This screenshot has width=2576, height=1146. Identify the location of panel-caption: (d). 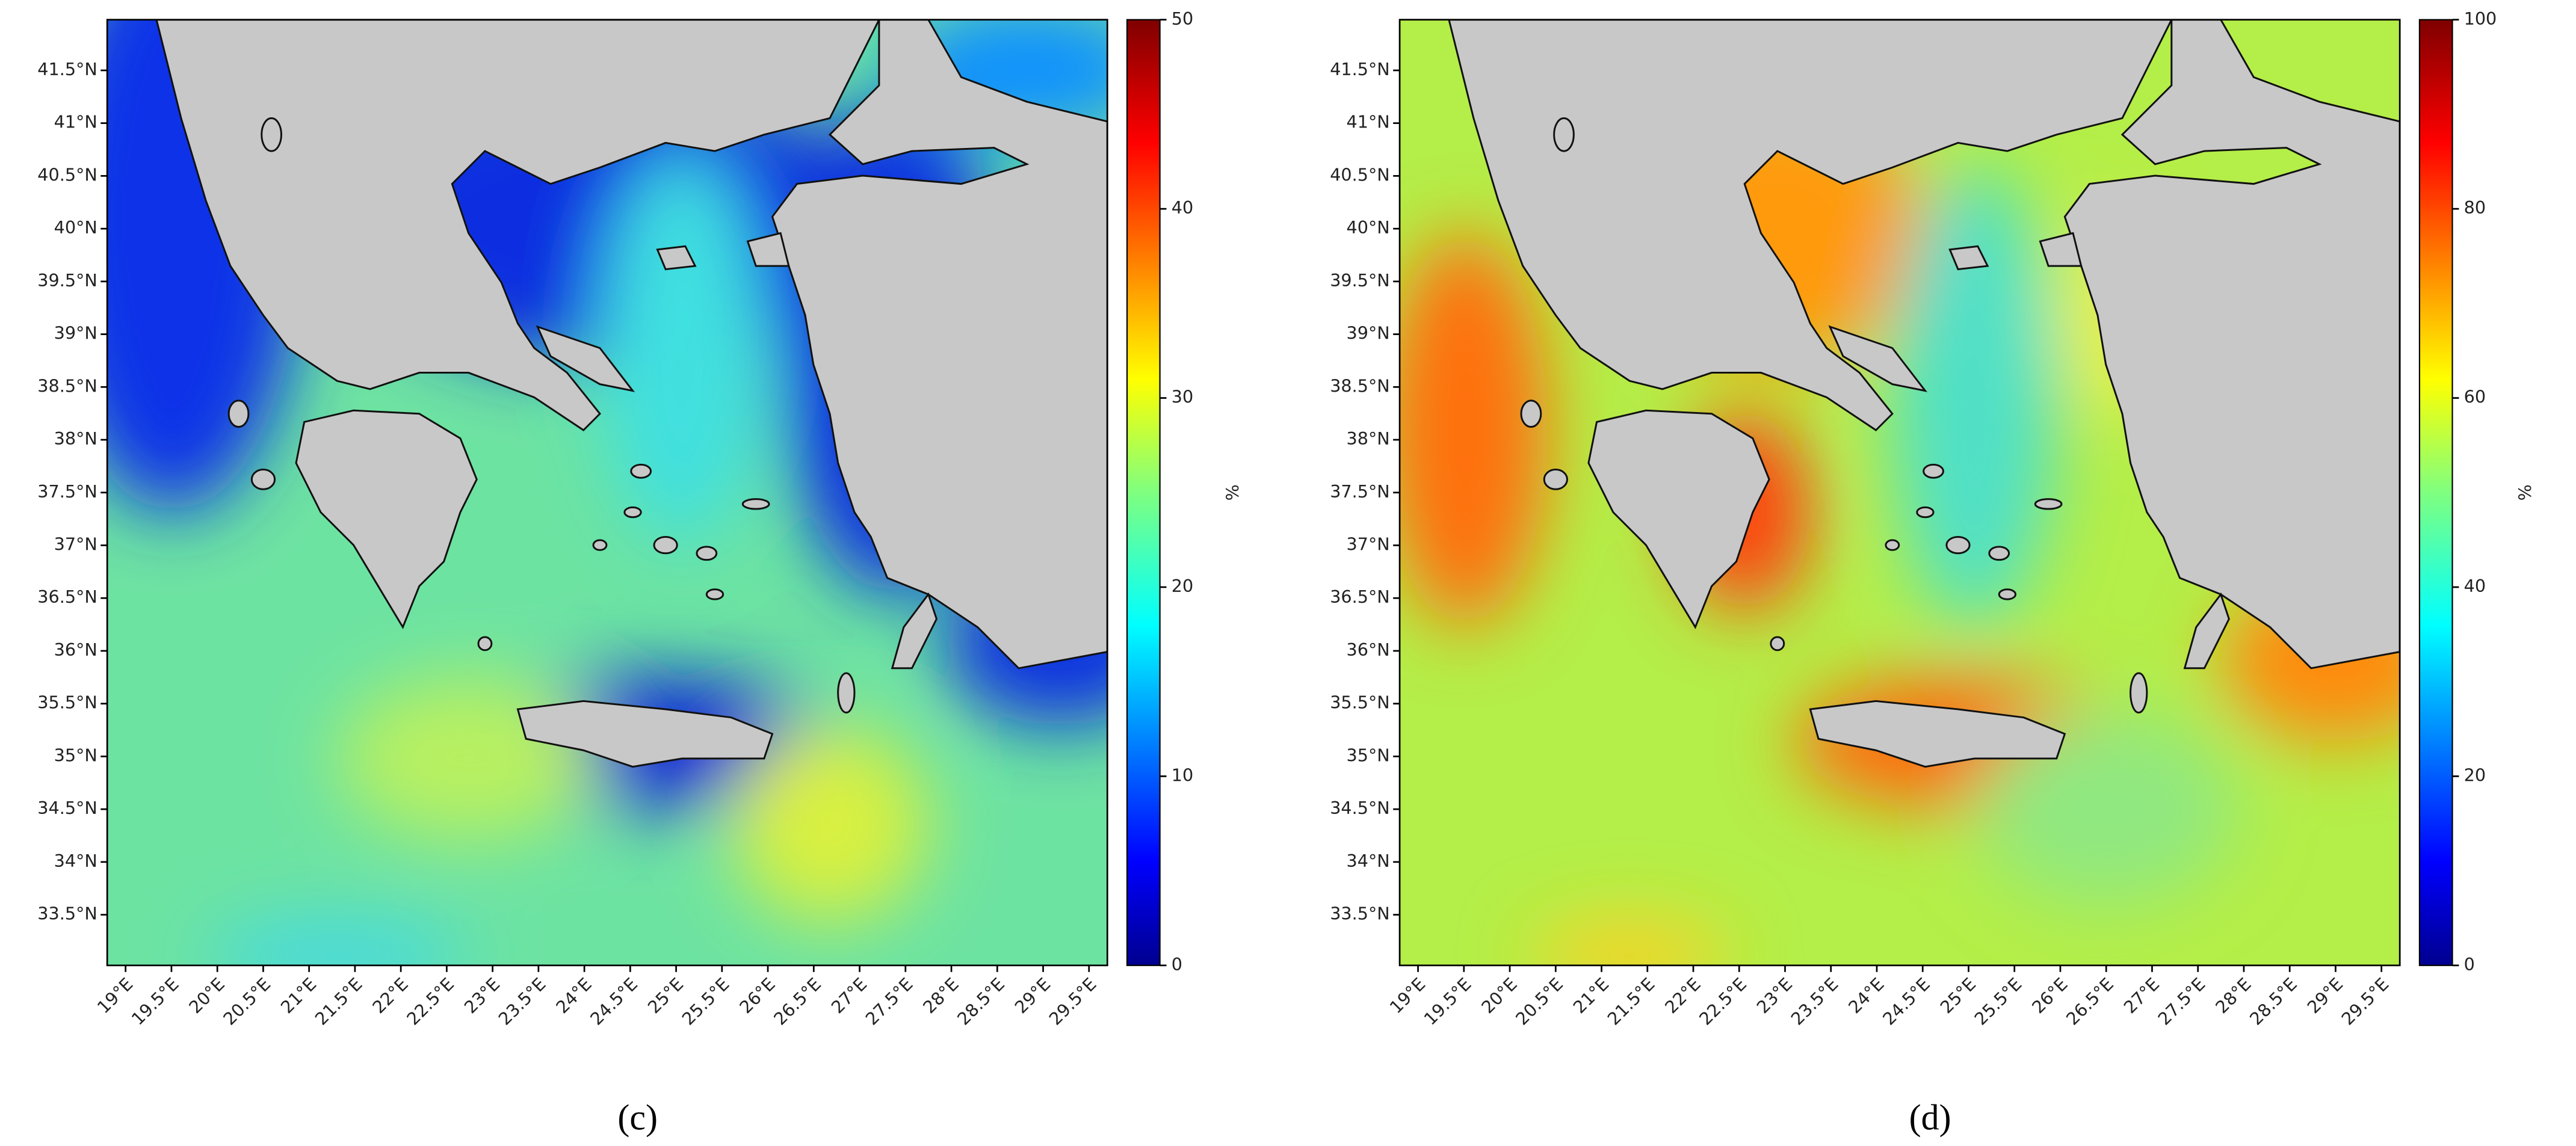
(1930, 1117).